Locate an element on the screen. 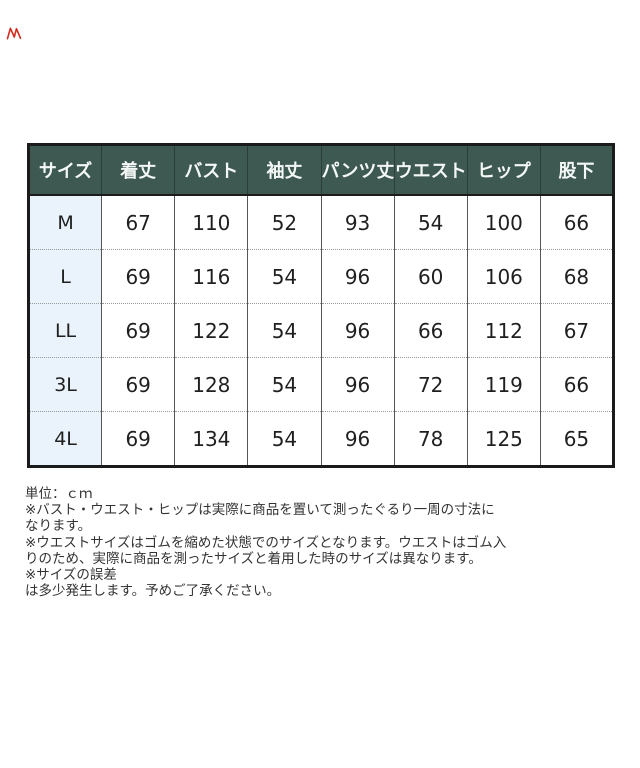  size-chart-header: サイズ 着丈 バスト 袖丈 パンツ丈 ウエスト ヒップ 股下 is located at coordinates (321, 170).